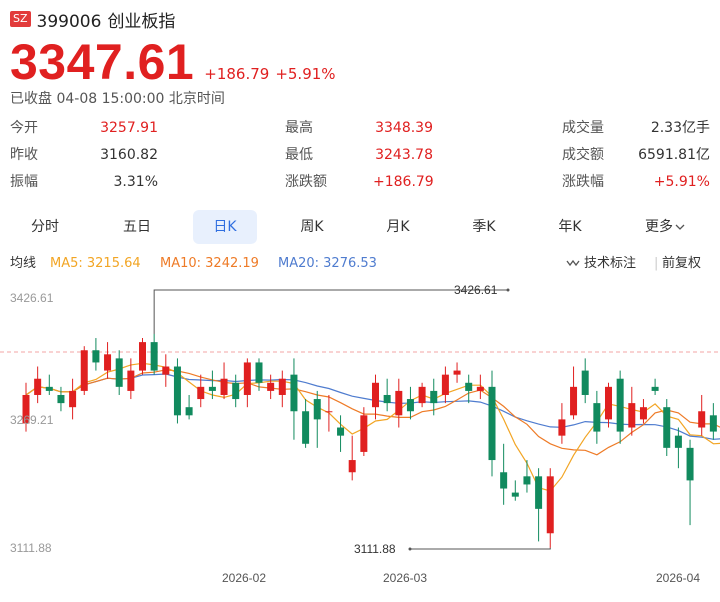 This screenshot has width=720, height=602. I want to click on header: SZ 399006 创业板指, so click(92, 20).